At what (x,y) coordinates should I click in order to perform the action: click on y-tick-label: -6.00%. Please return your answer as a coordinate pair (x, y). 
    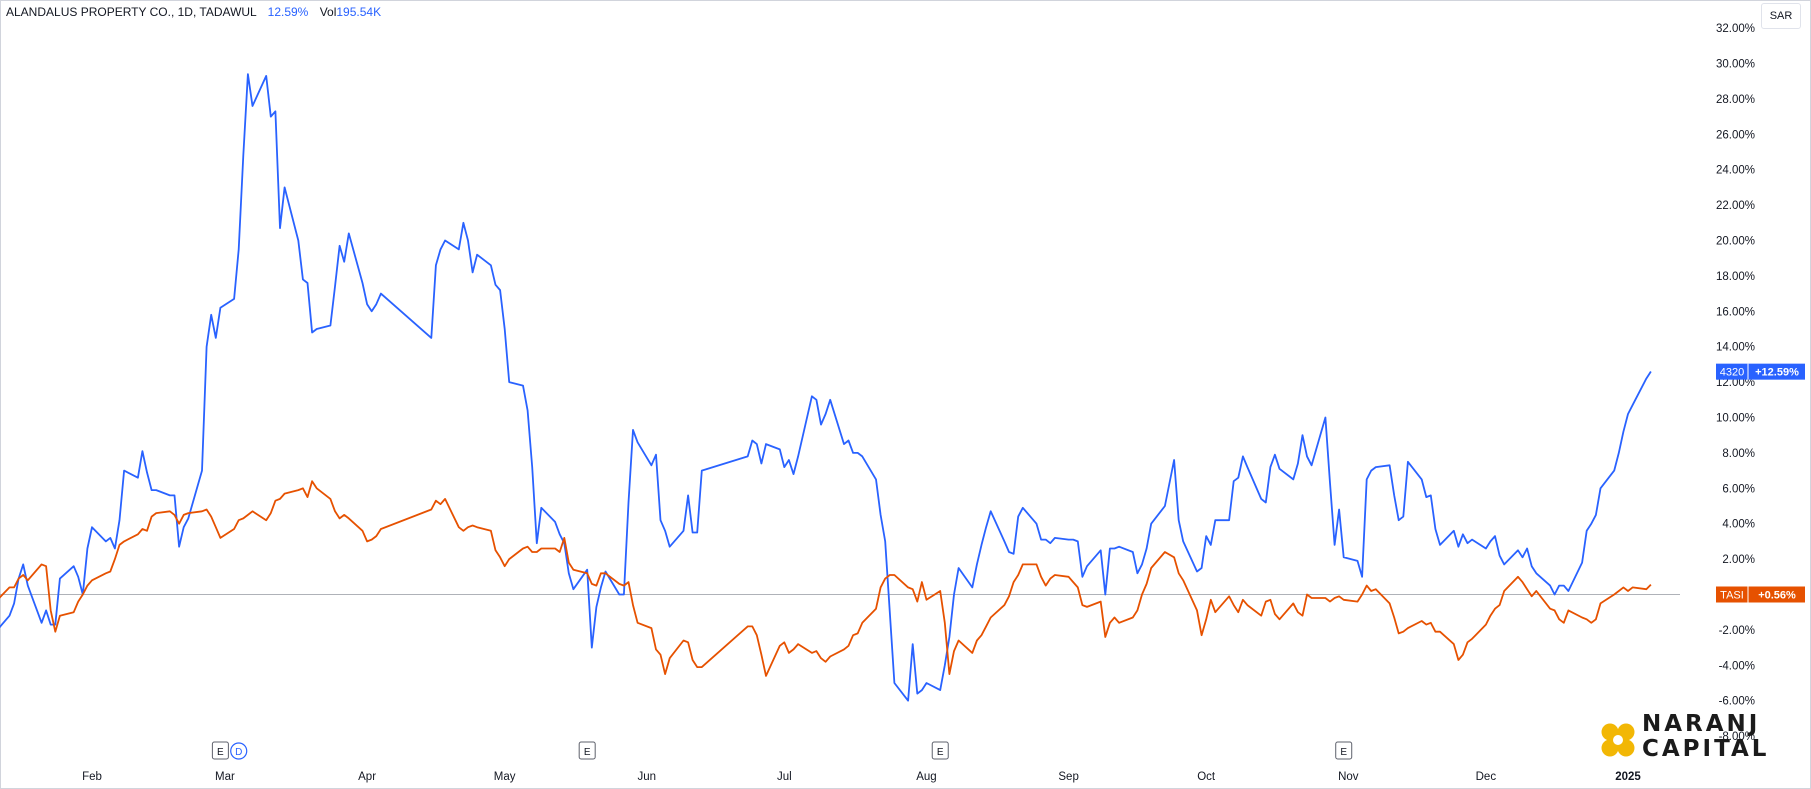
    Looking at the image, I should click on (1737, 702).